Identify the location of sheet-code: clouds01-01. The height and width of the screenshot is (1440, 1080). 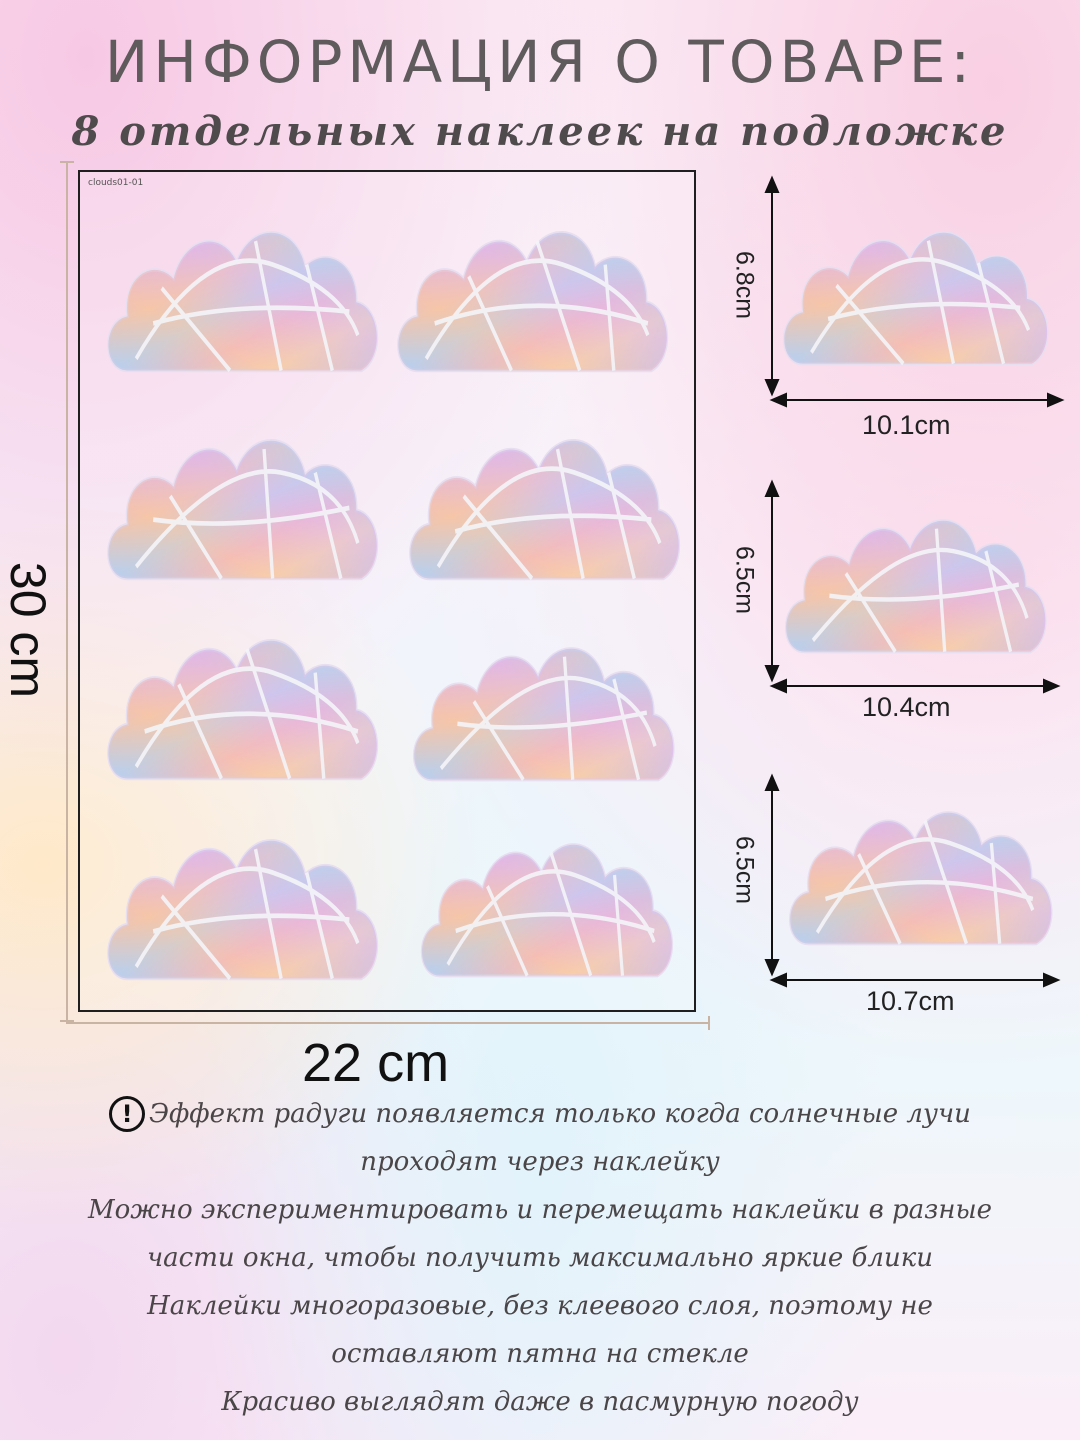
(116, 183).